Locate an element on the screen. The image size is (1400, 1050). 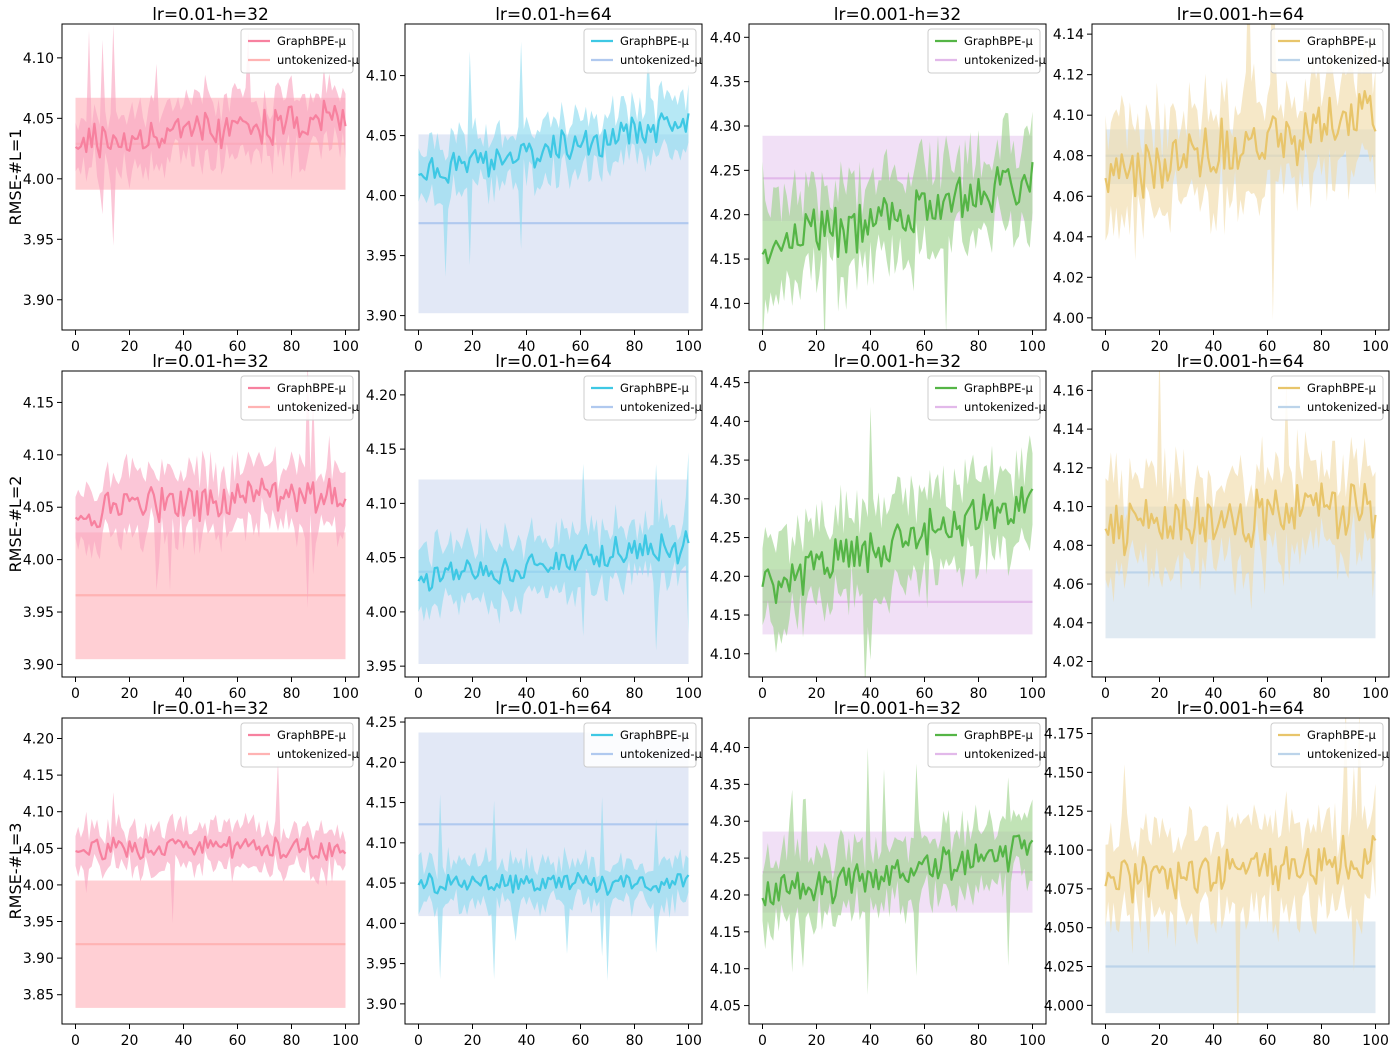
y-tick-label: 4.12 is located at coordinates (1068, 76).